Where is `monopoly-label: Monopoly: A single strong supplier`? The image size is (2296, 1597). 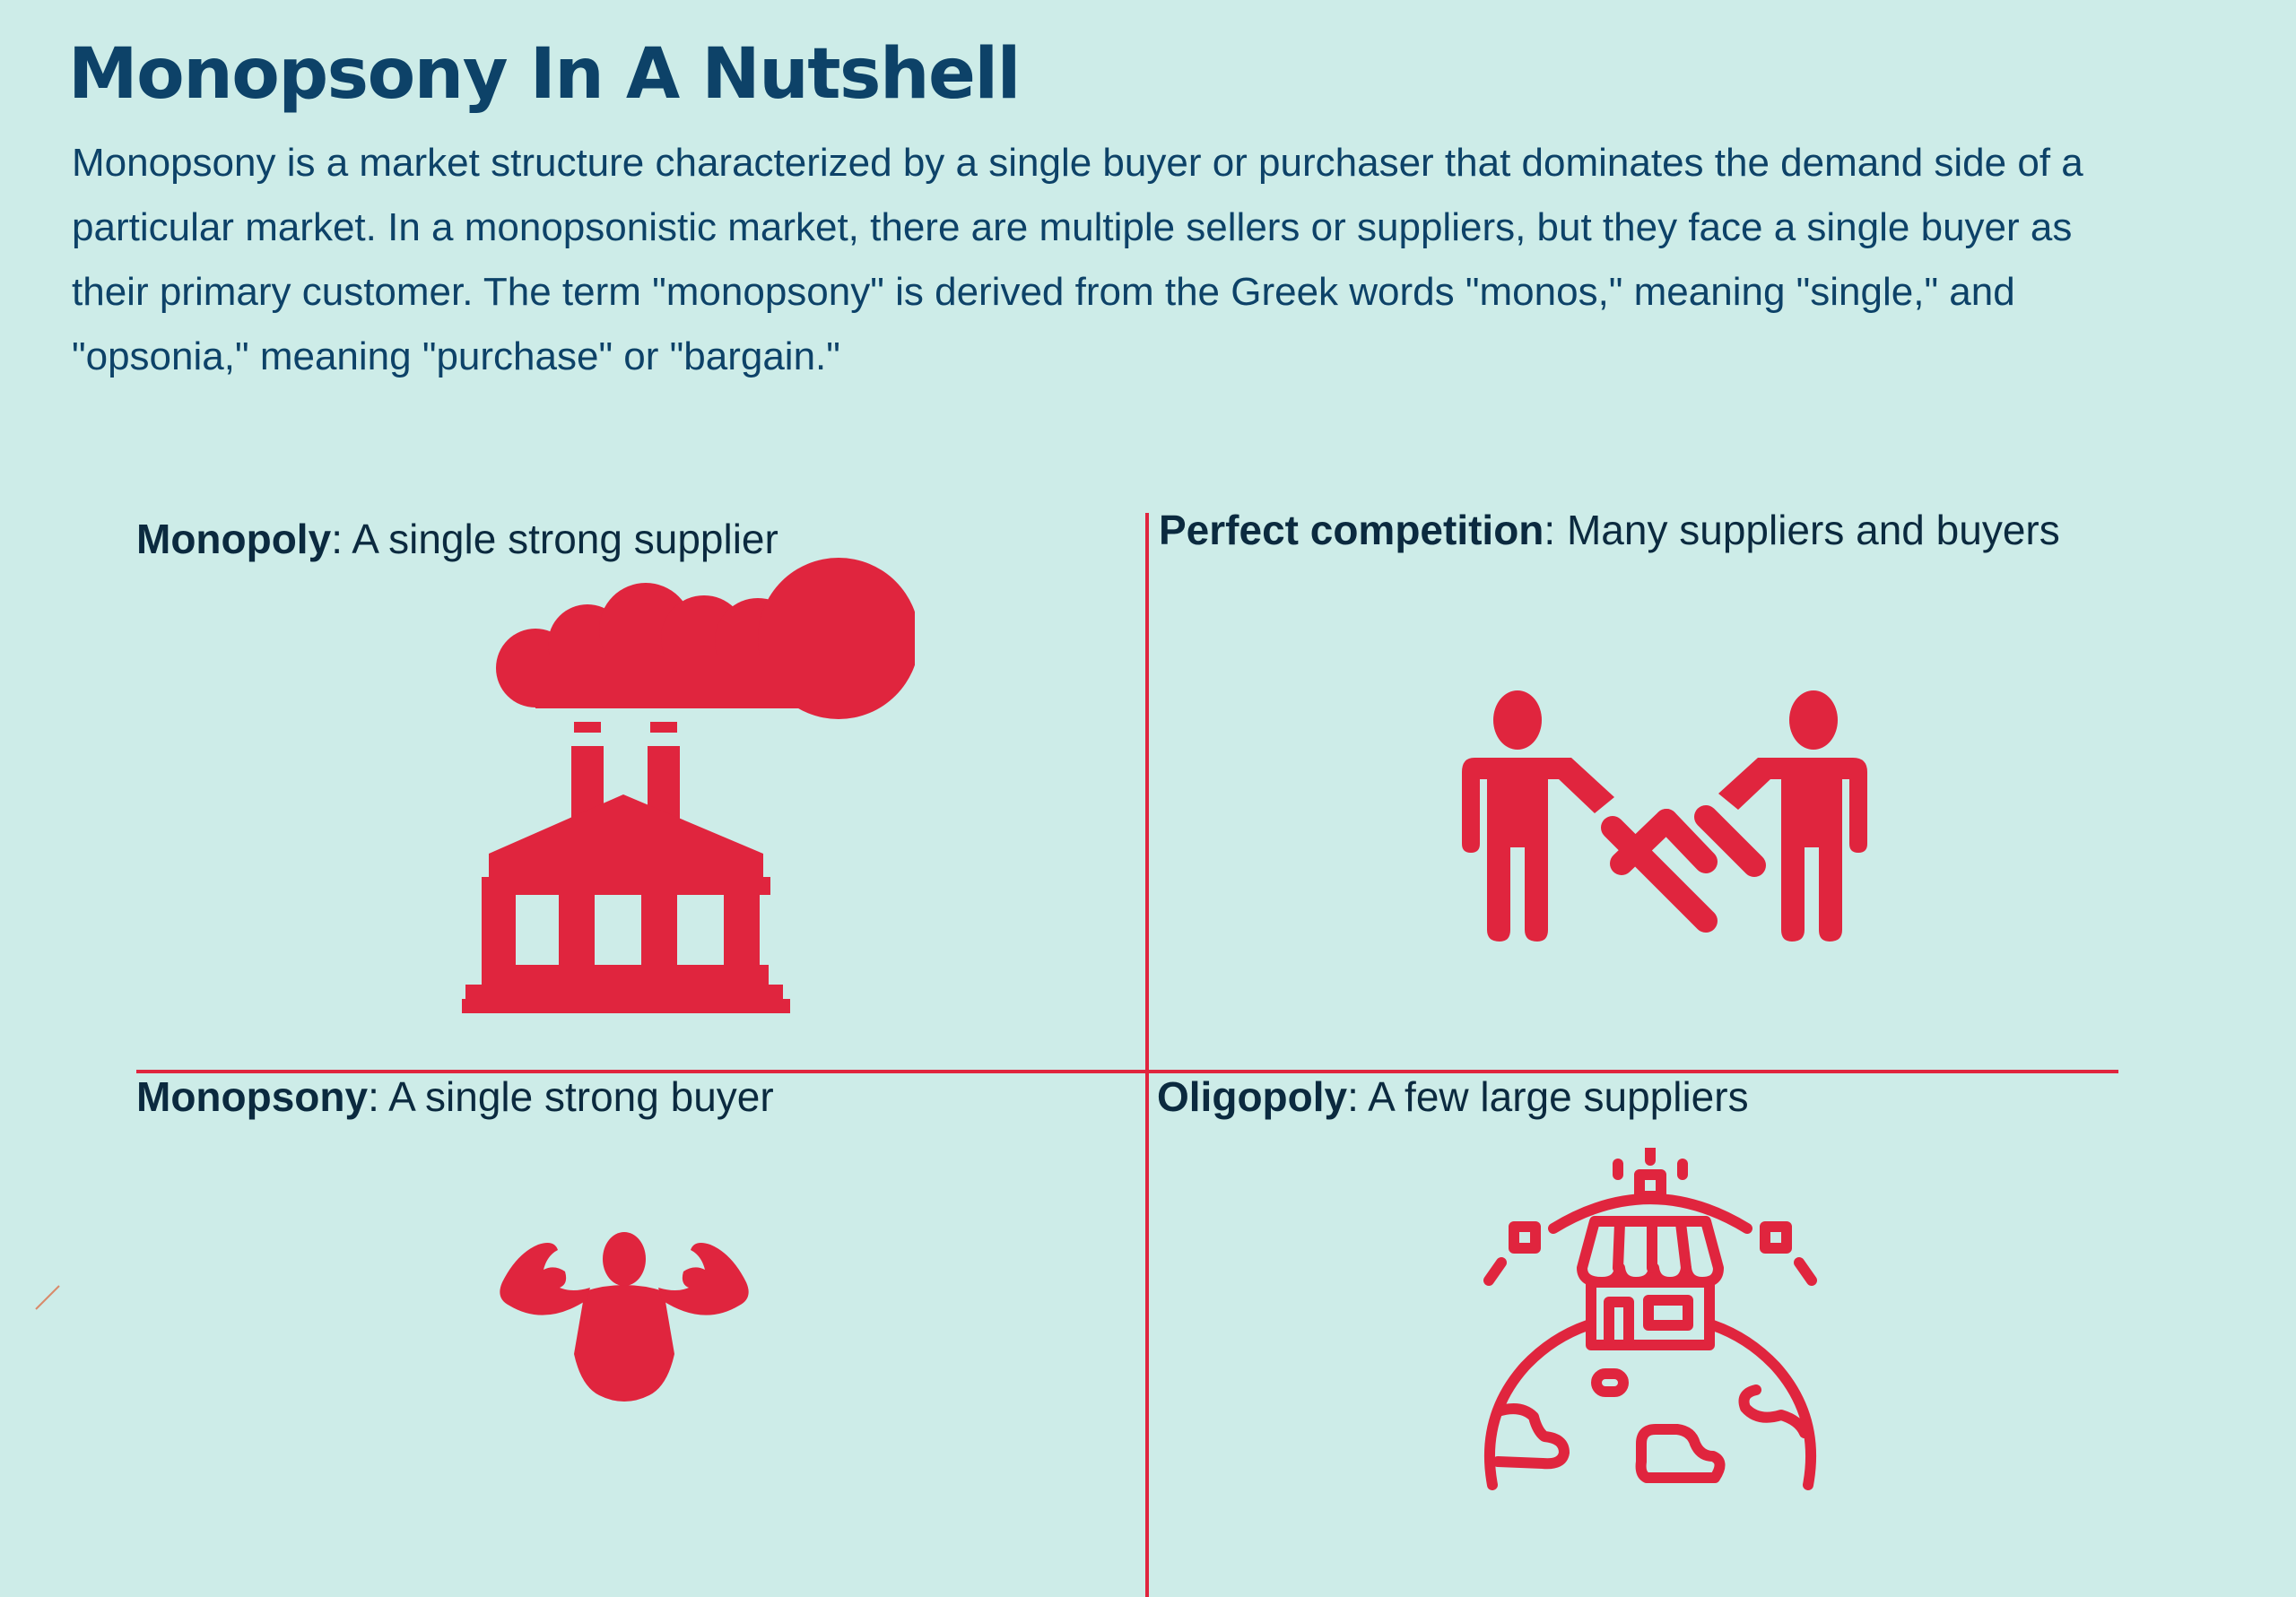
monopoly-label: Monopoly: A single strong supplier is located at coordinates (457, 539).